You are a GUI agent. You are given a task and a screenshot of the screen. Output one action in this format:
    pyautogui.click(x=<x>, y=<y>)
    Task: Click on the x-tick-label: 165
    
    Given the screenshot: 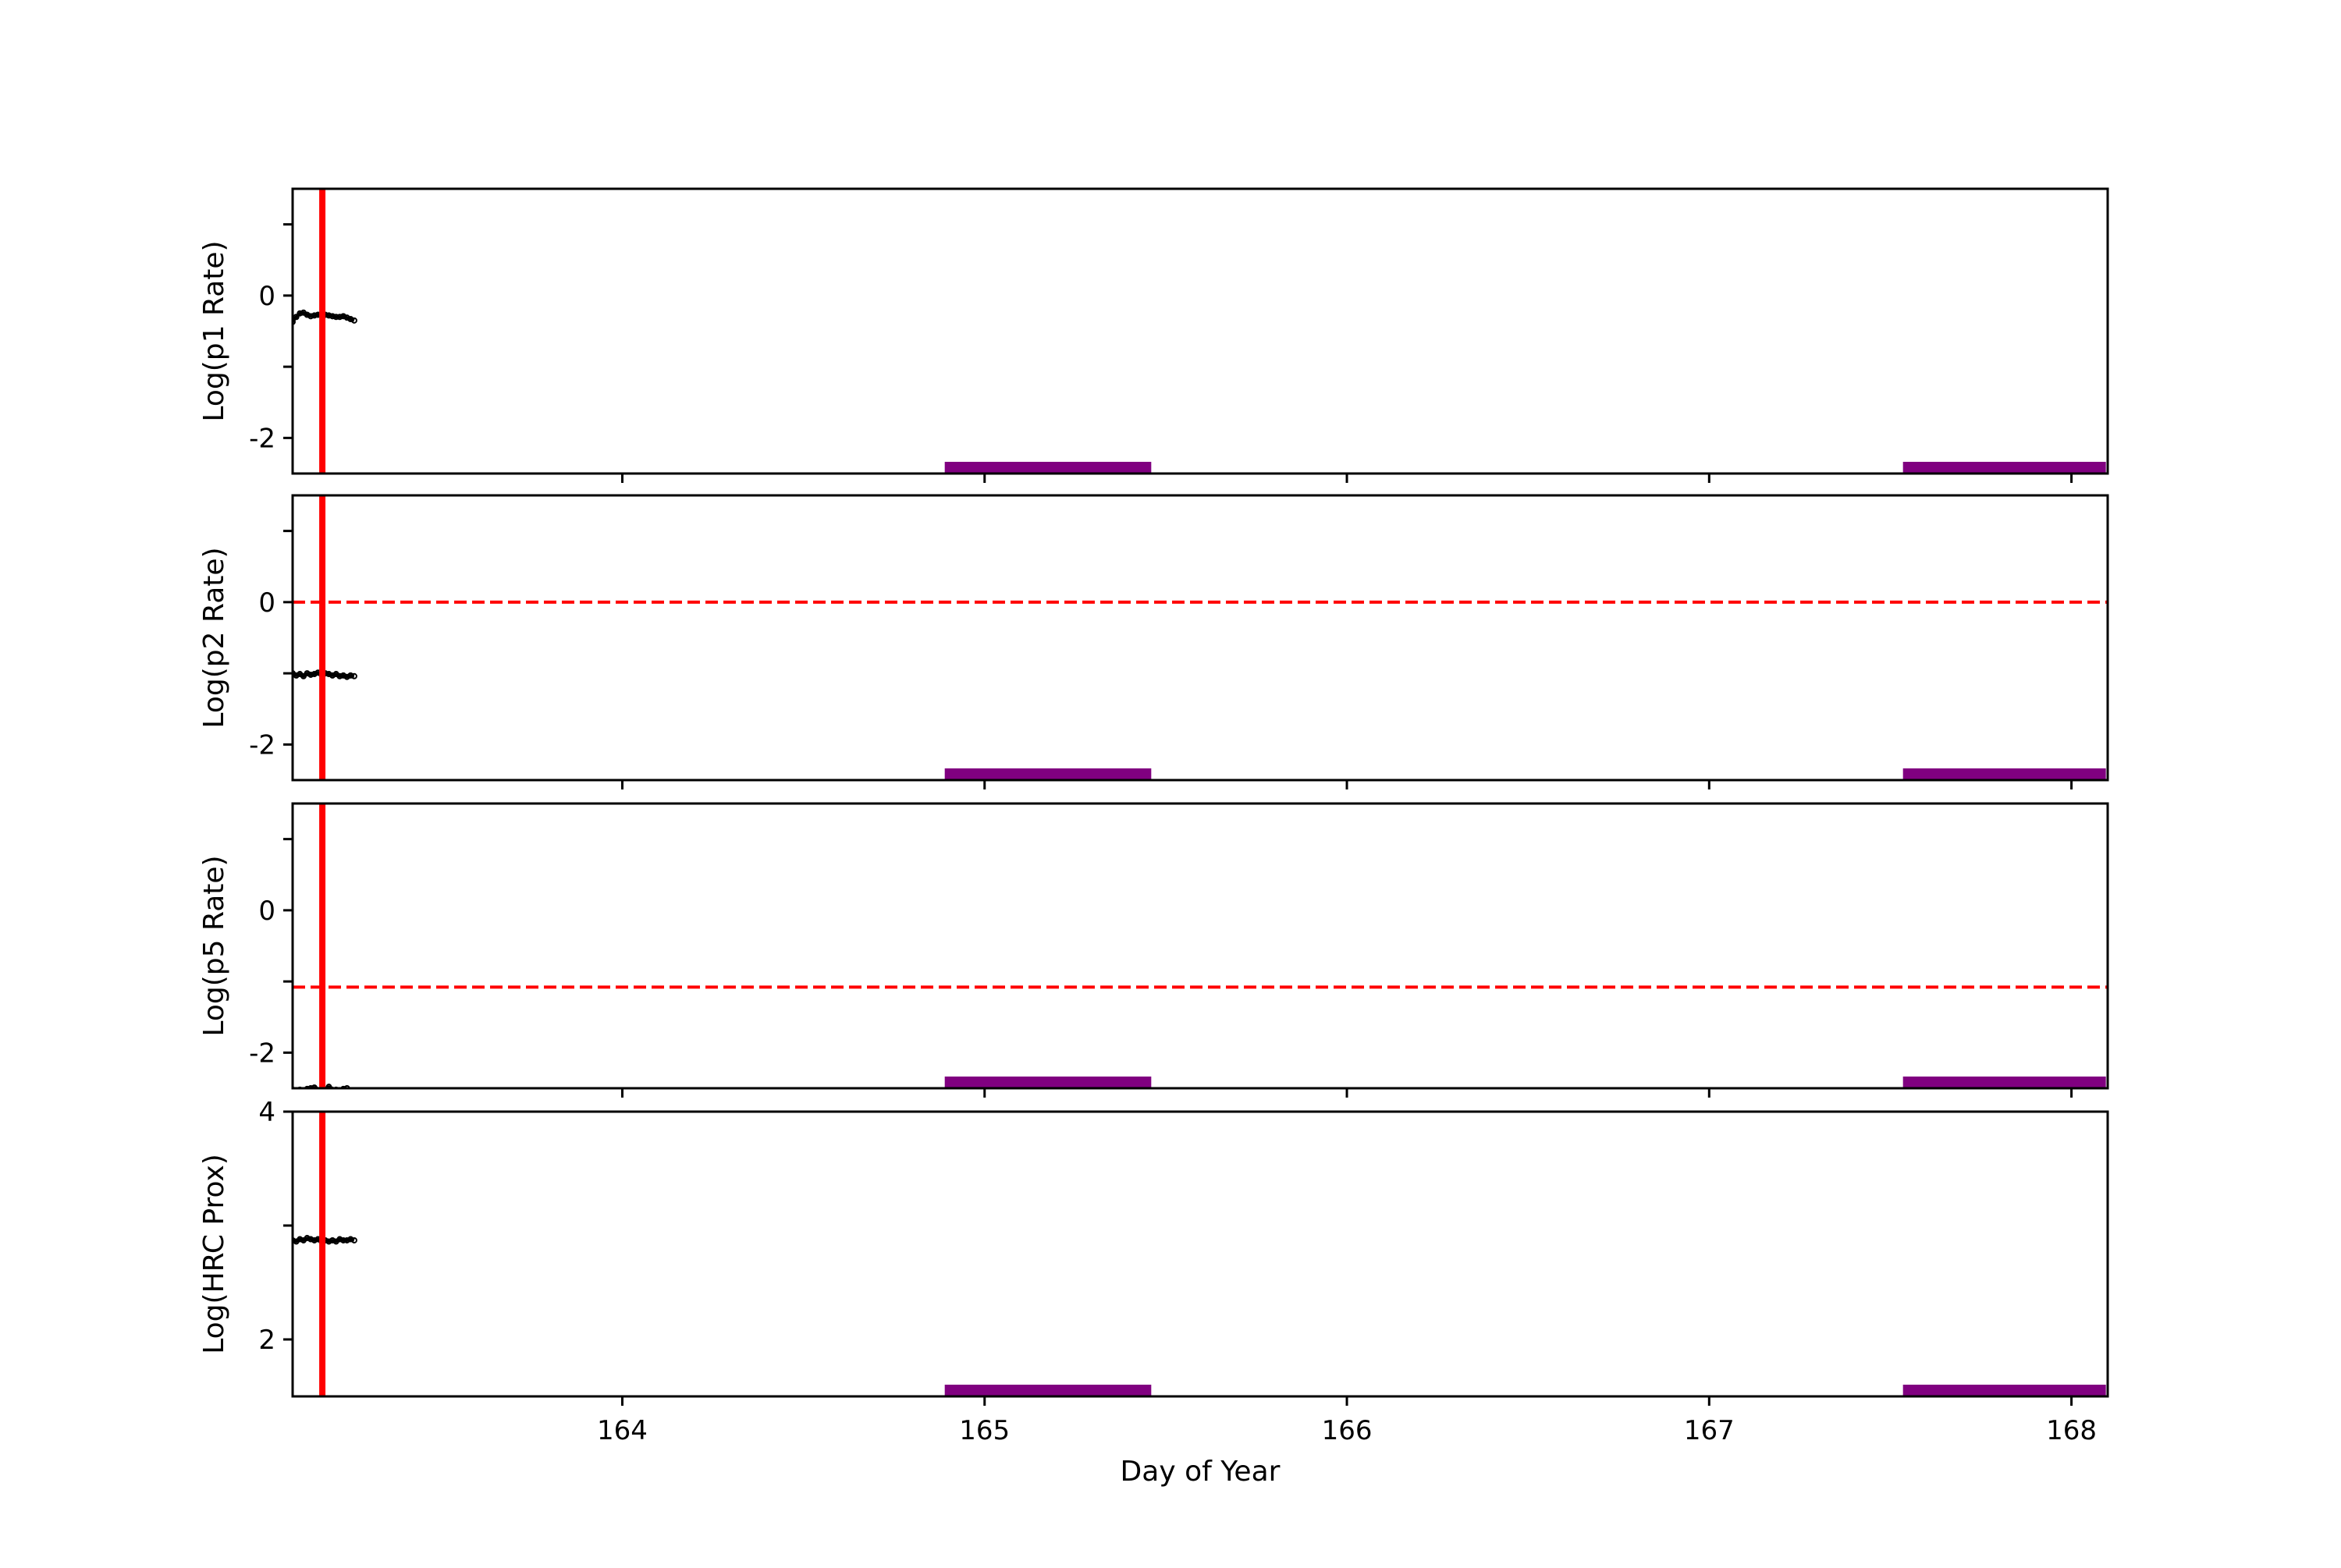 What is the action you would take?
    pyautogui.click(x=984, y=1430)
    